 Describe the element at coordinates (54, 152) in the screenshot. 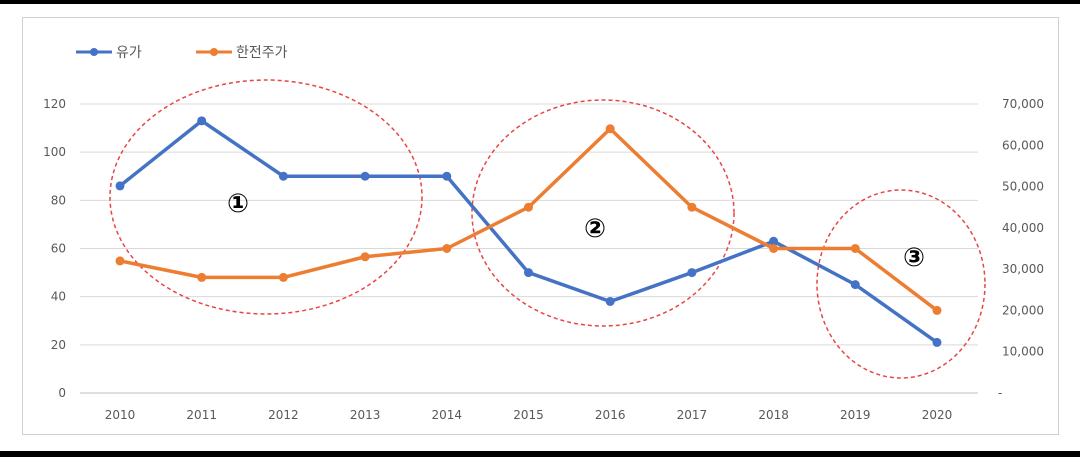

I see `y-left-tick-label: 100` at that location.